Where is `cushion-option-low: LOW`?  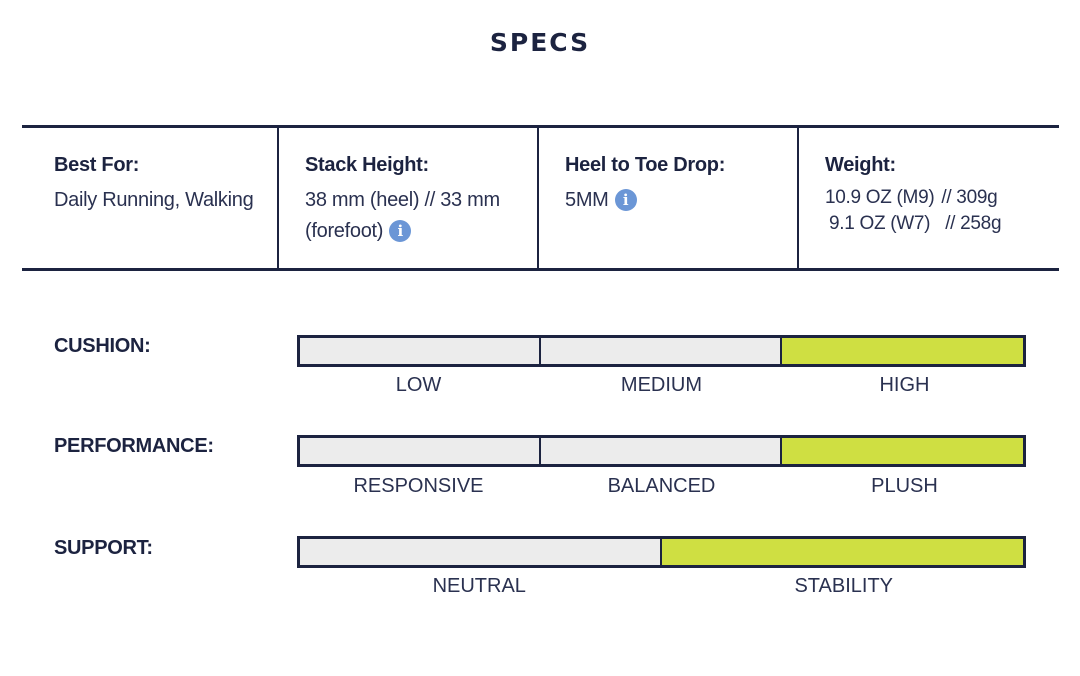
cushion-option-low: LOW is located at coordinates (418, 385).